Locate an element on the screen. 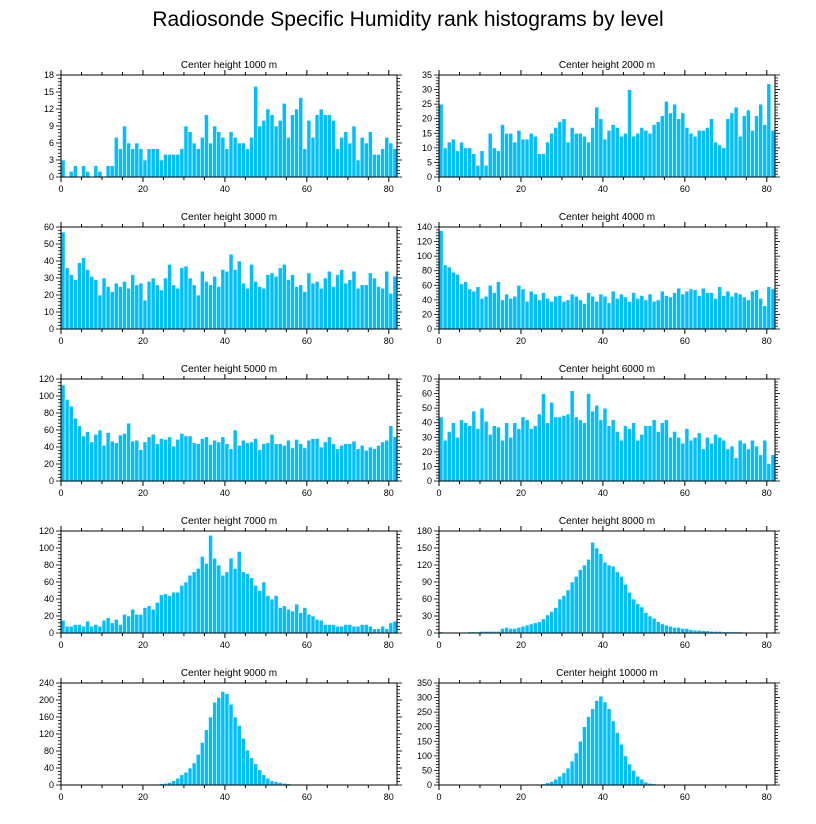 The image size is (816, 824). x-tick-label: 40 is located at coordinates (225, 797).